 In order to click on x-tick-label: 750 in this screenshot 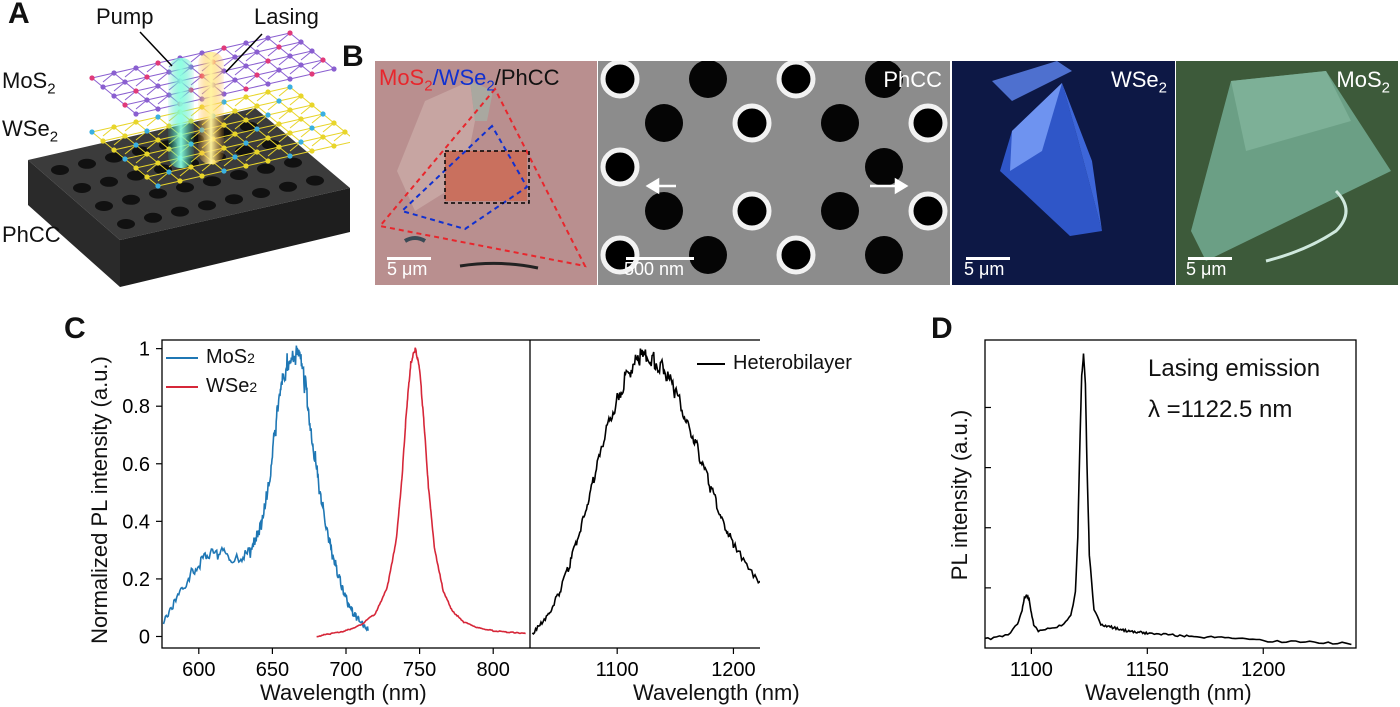, I will do `click(419, 670)`.